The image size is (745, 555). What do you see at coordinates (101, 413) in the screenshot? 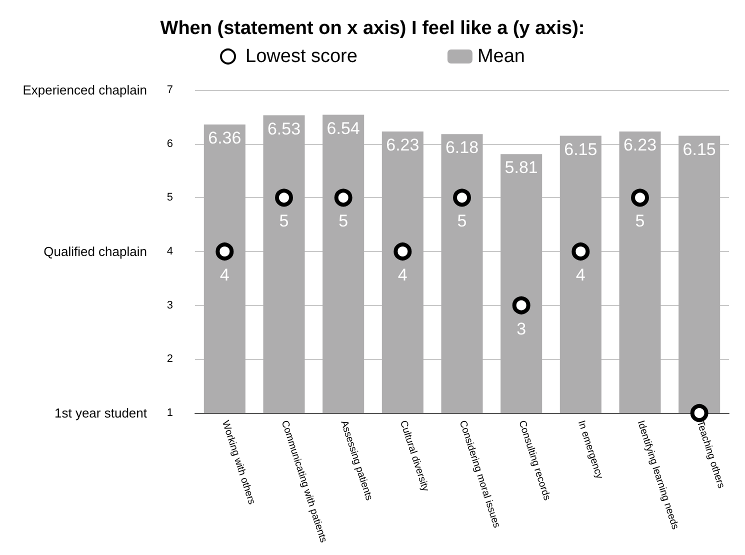
I see `text: 1st year student` at bounding box center [101, 413].